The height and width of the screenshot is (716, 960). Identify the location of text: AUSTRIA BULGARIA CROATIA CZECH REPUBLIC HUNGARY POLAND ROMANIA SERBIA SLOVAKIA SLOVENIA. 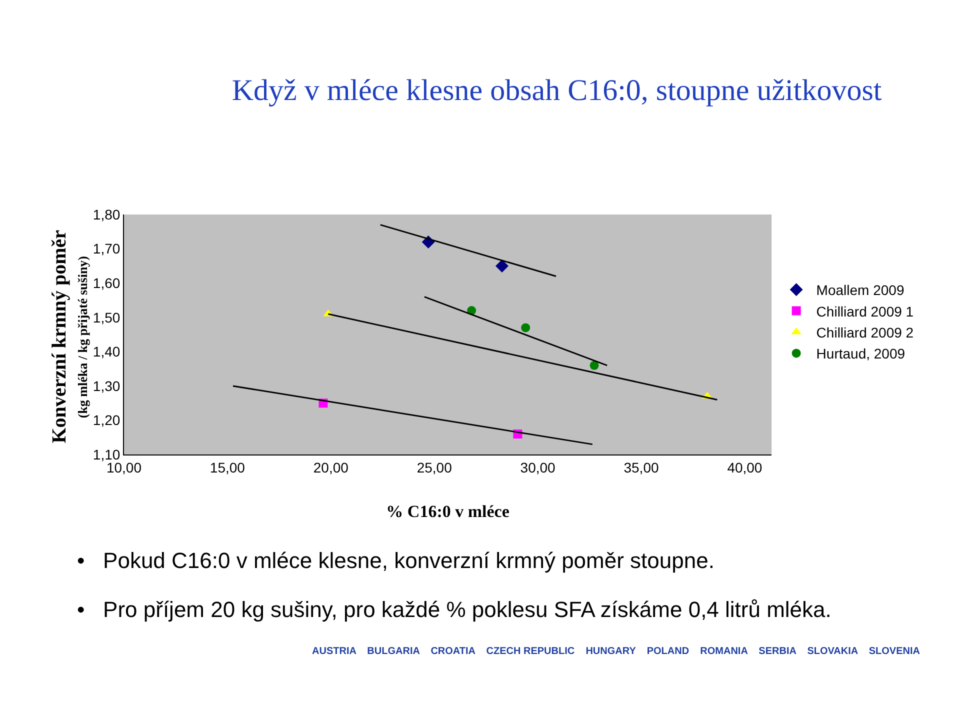
(616, 651).